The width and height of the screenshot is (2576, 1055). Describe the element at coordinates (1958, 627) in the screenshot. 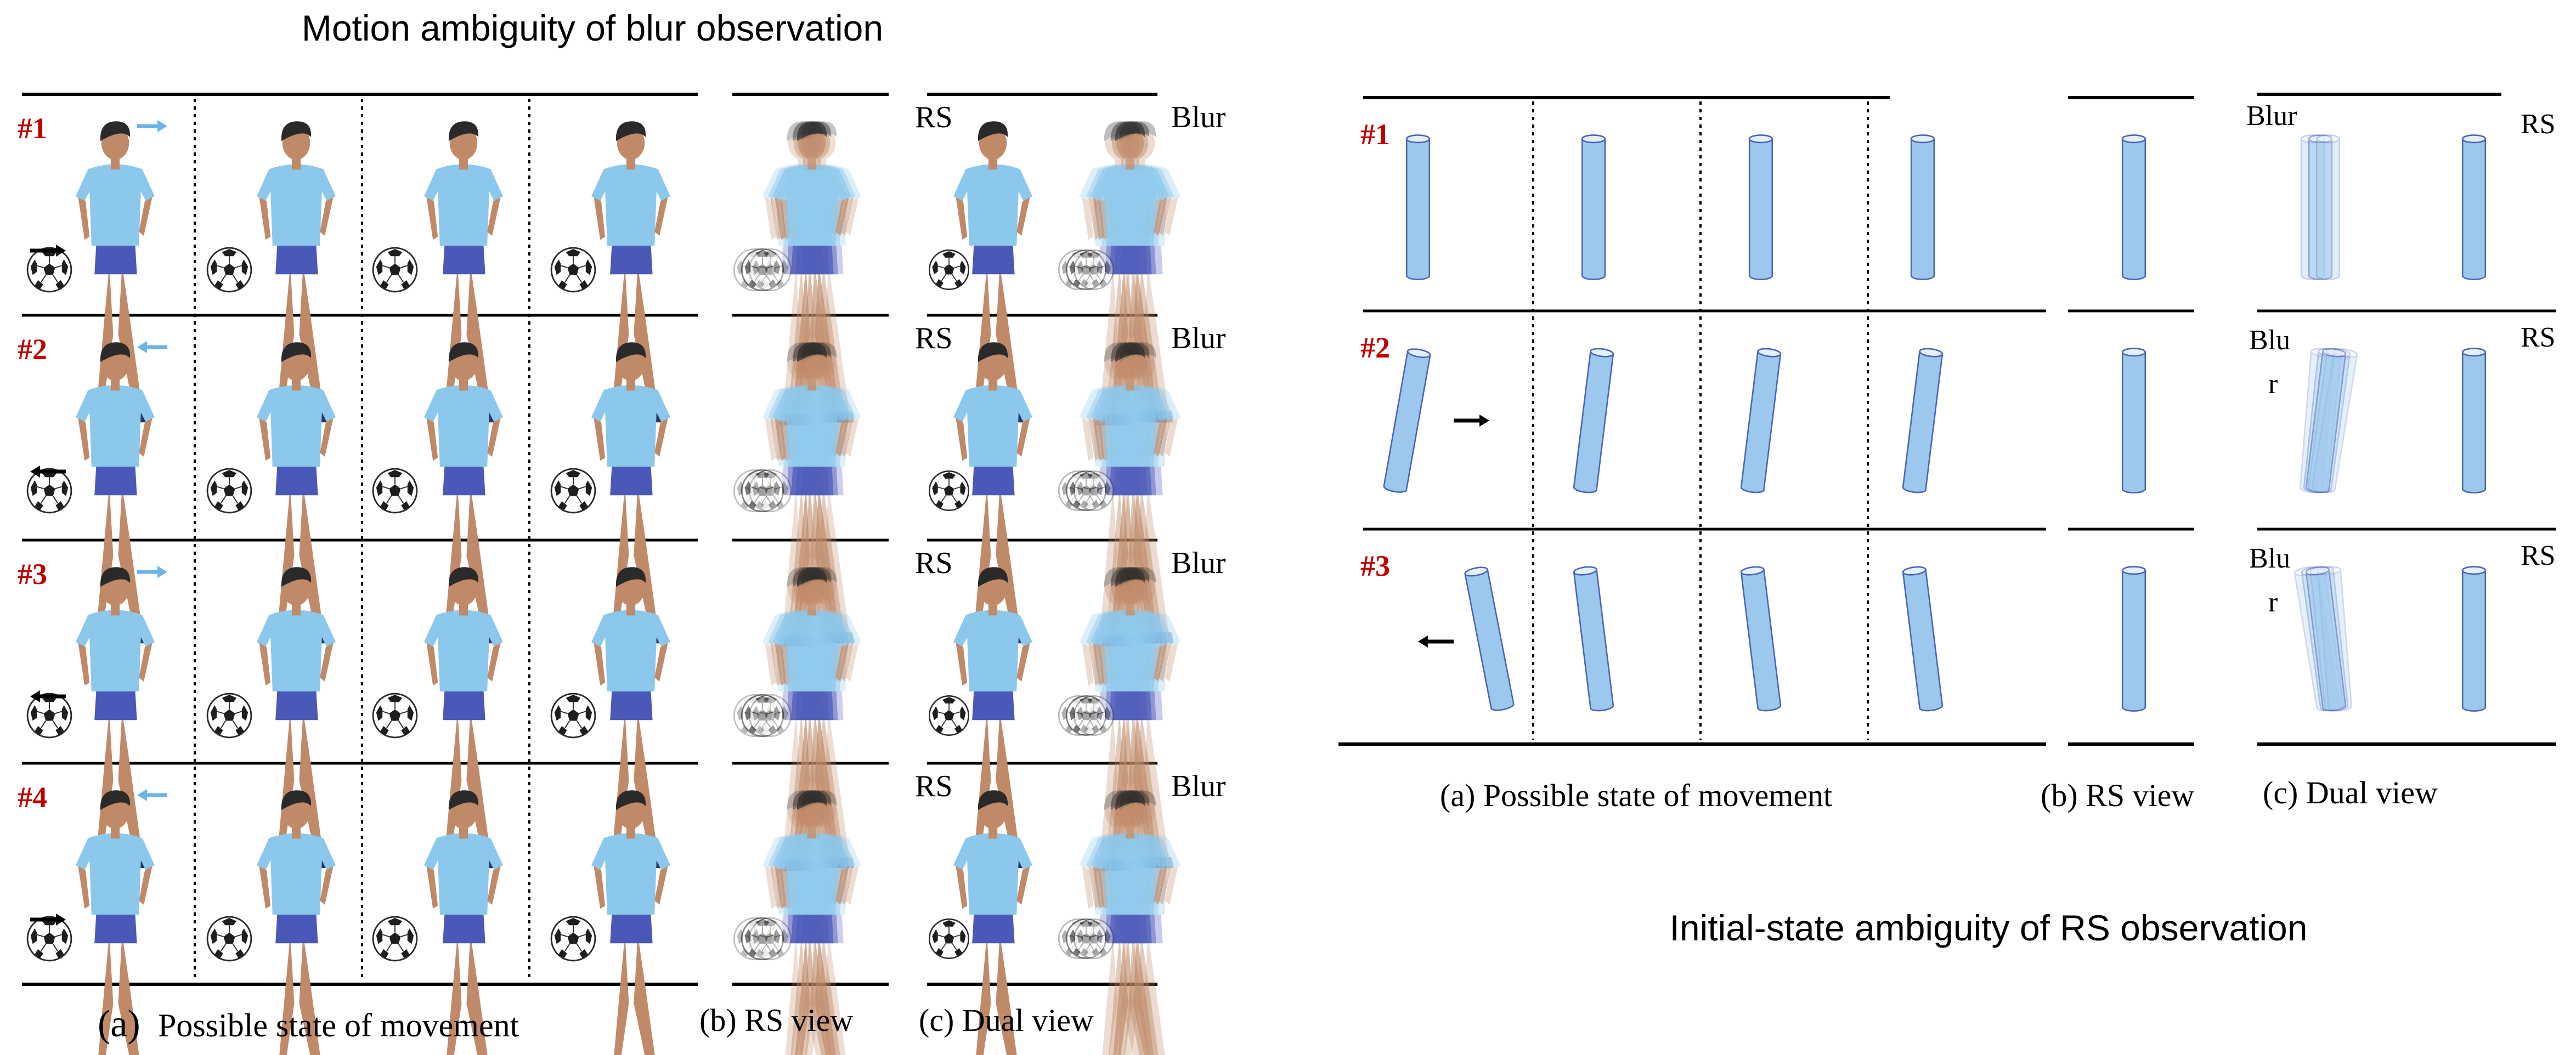

I see `right-row: #3 Blu r RS` at that location.